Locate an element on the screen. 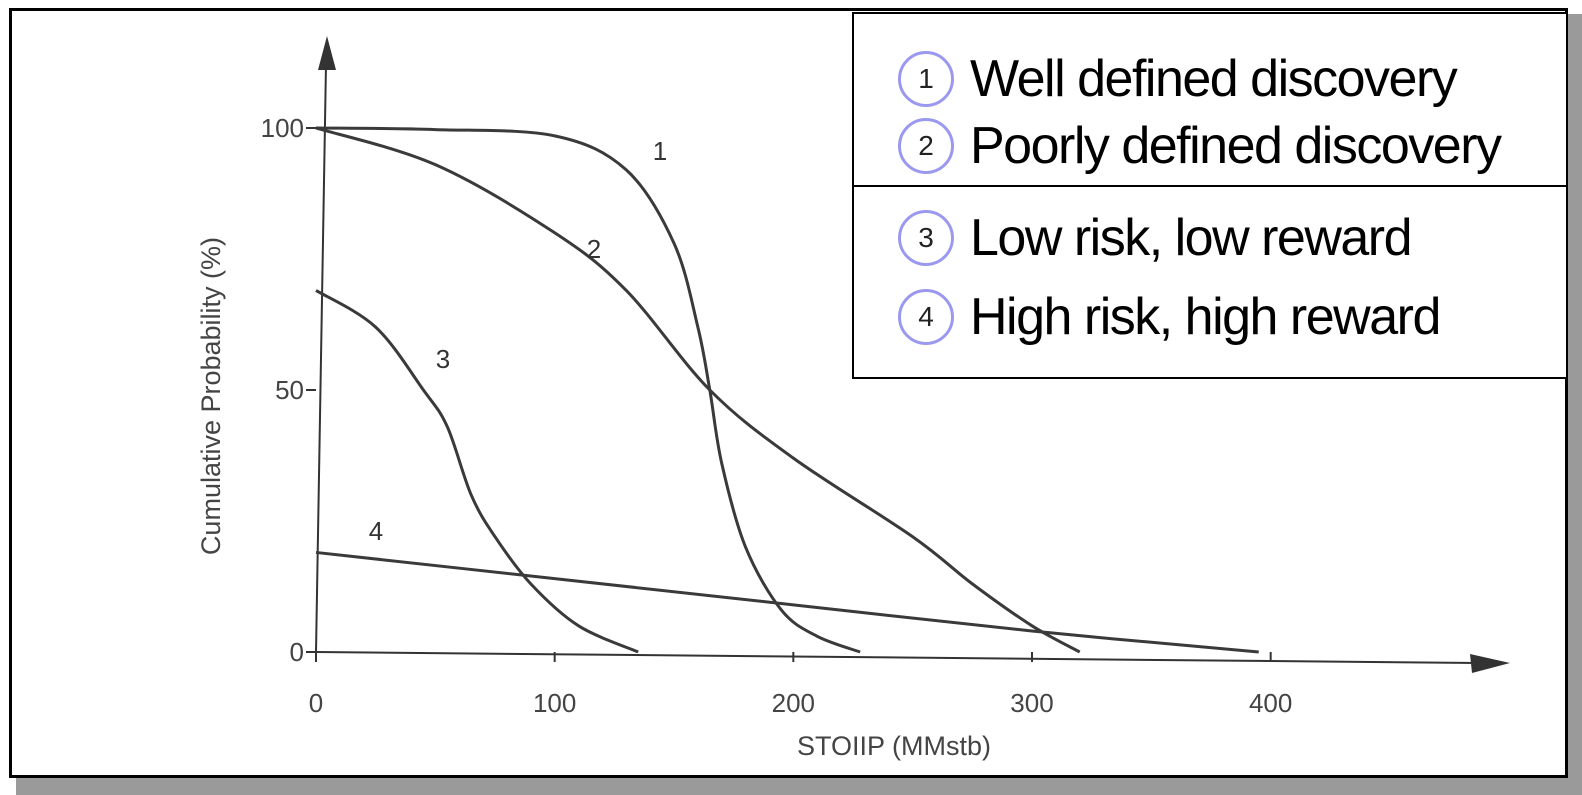 The width and height of the screenshot is (1582, 795). x-tick-label: 400 is located at coordinates (1270, 703).